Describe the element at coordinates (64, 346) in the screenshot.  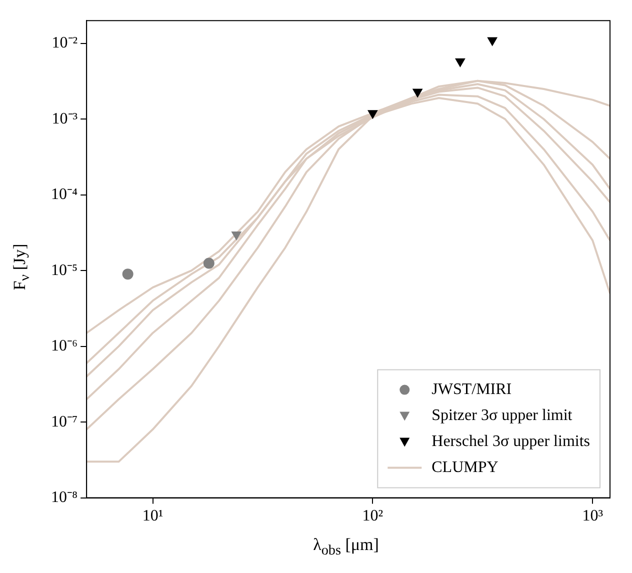
I see `y-tick-label: 10⁻⁶` at that location.